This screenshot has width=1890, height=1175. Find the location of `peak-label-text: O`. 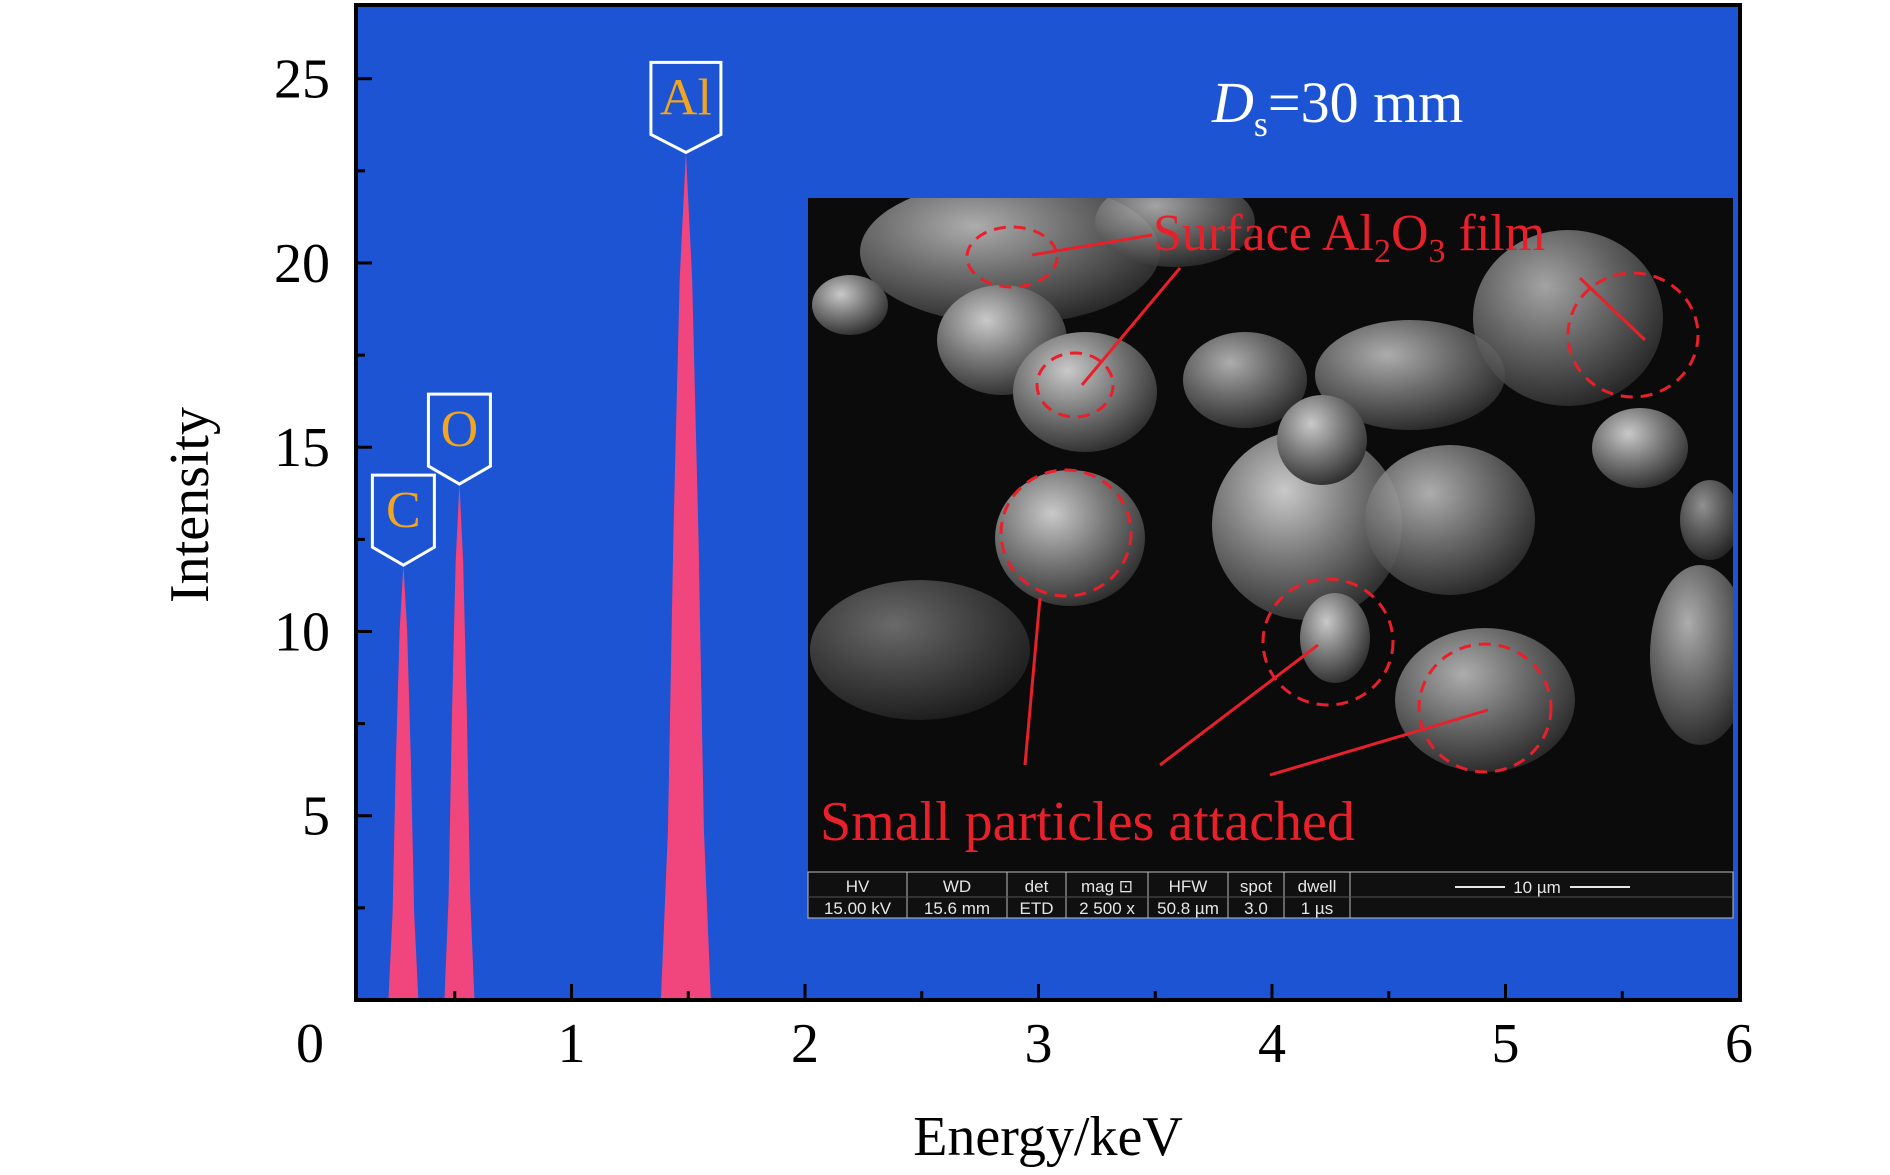

peak-label-text: O is located at coordinates (460, 429).